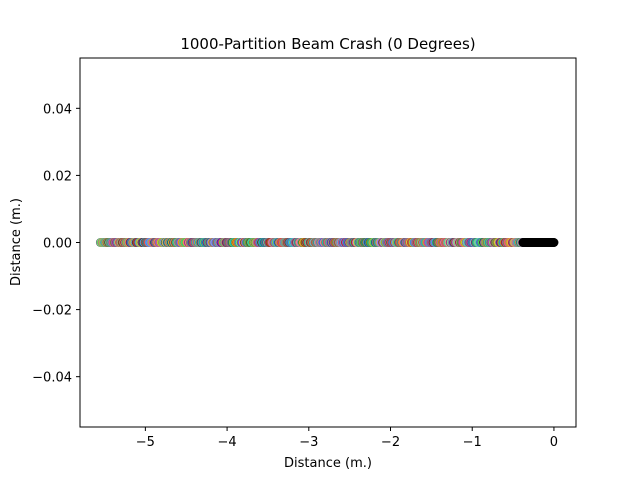 The width and height of the screenshot is (640, 480). What do you see at coordinates (145, 442) in the screenshot?
I see `x-tick-label: −5` at bounding box center [145, 442].